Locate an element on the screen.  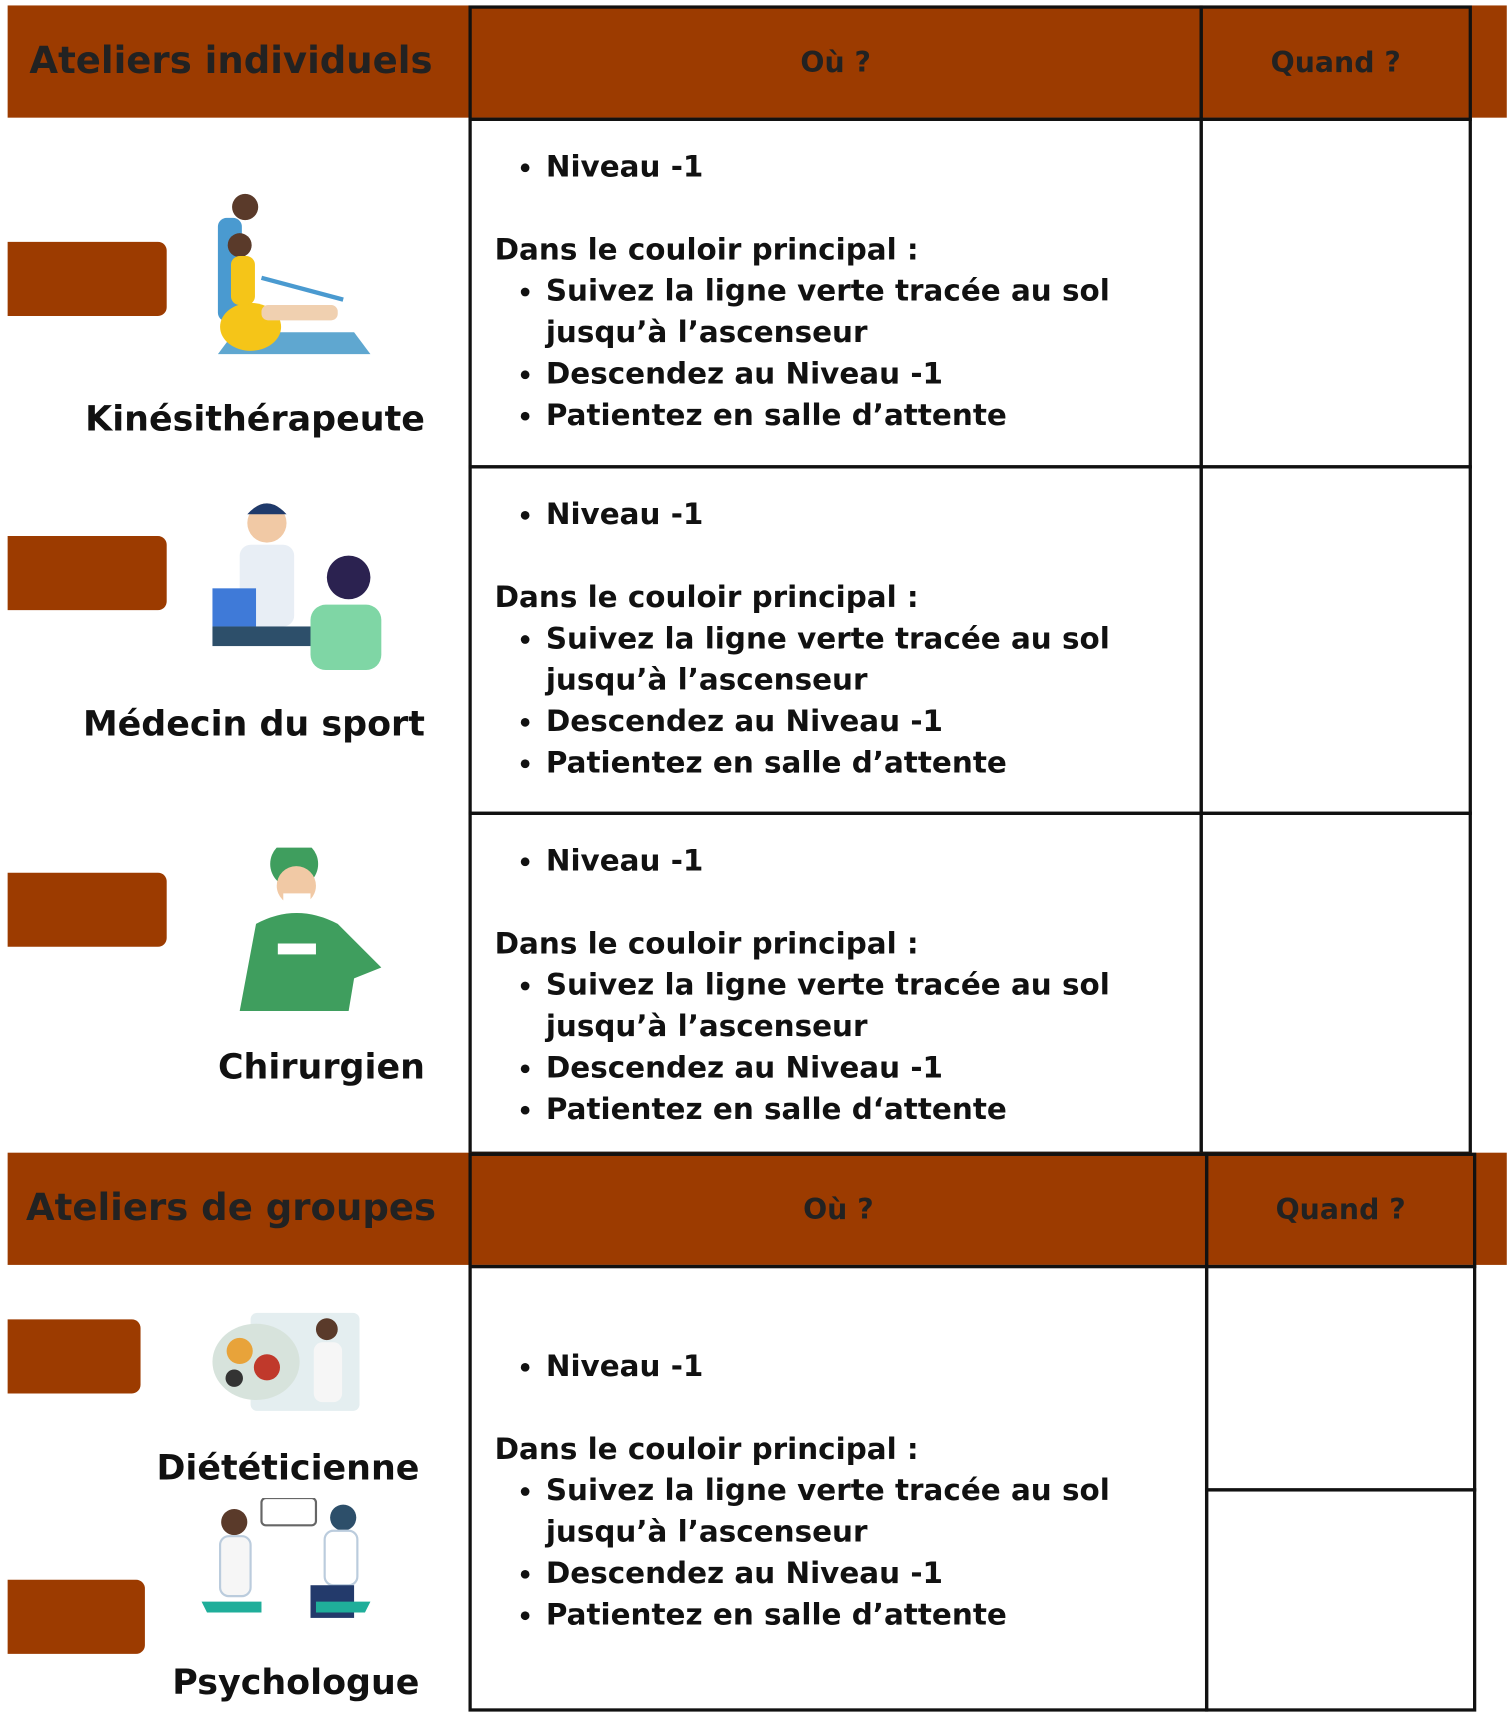
section-title: Ateliers de groupes is located at coordinates (231, 1209).